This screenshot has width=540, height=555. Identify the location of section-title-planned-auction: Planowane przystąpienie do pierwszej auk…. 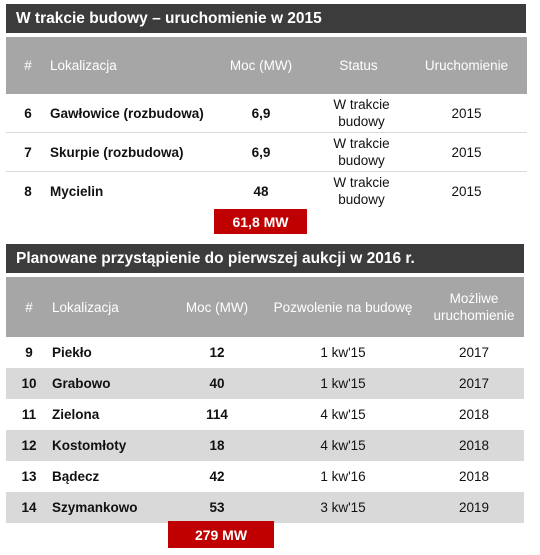
(265, 258).